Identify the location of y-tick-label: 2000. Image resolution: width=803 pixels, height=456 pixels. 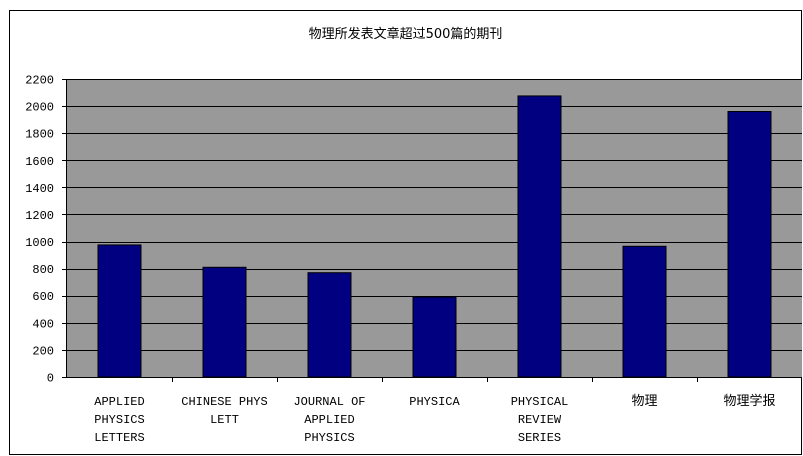
(39, 108).